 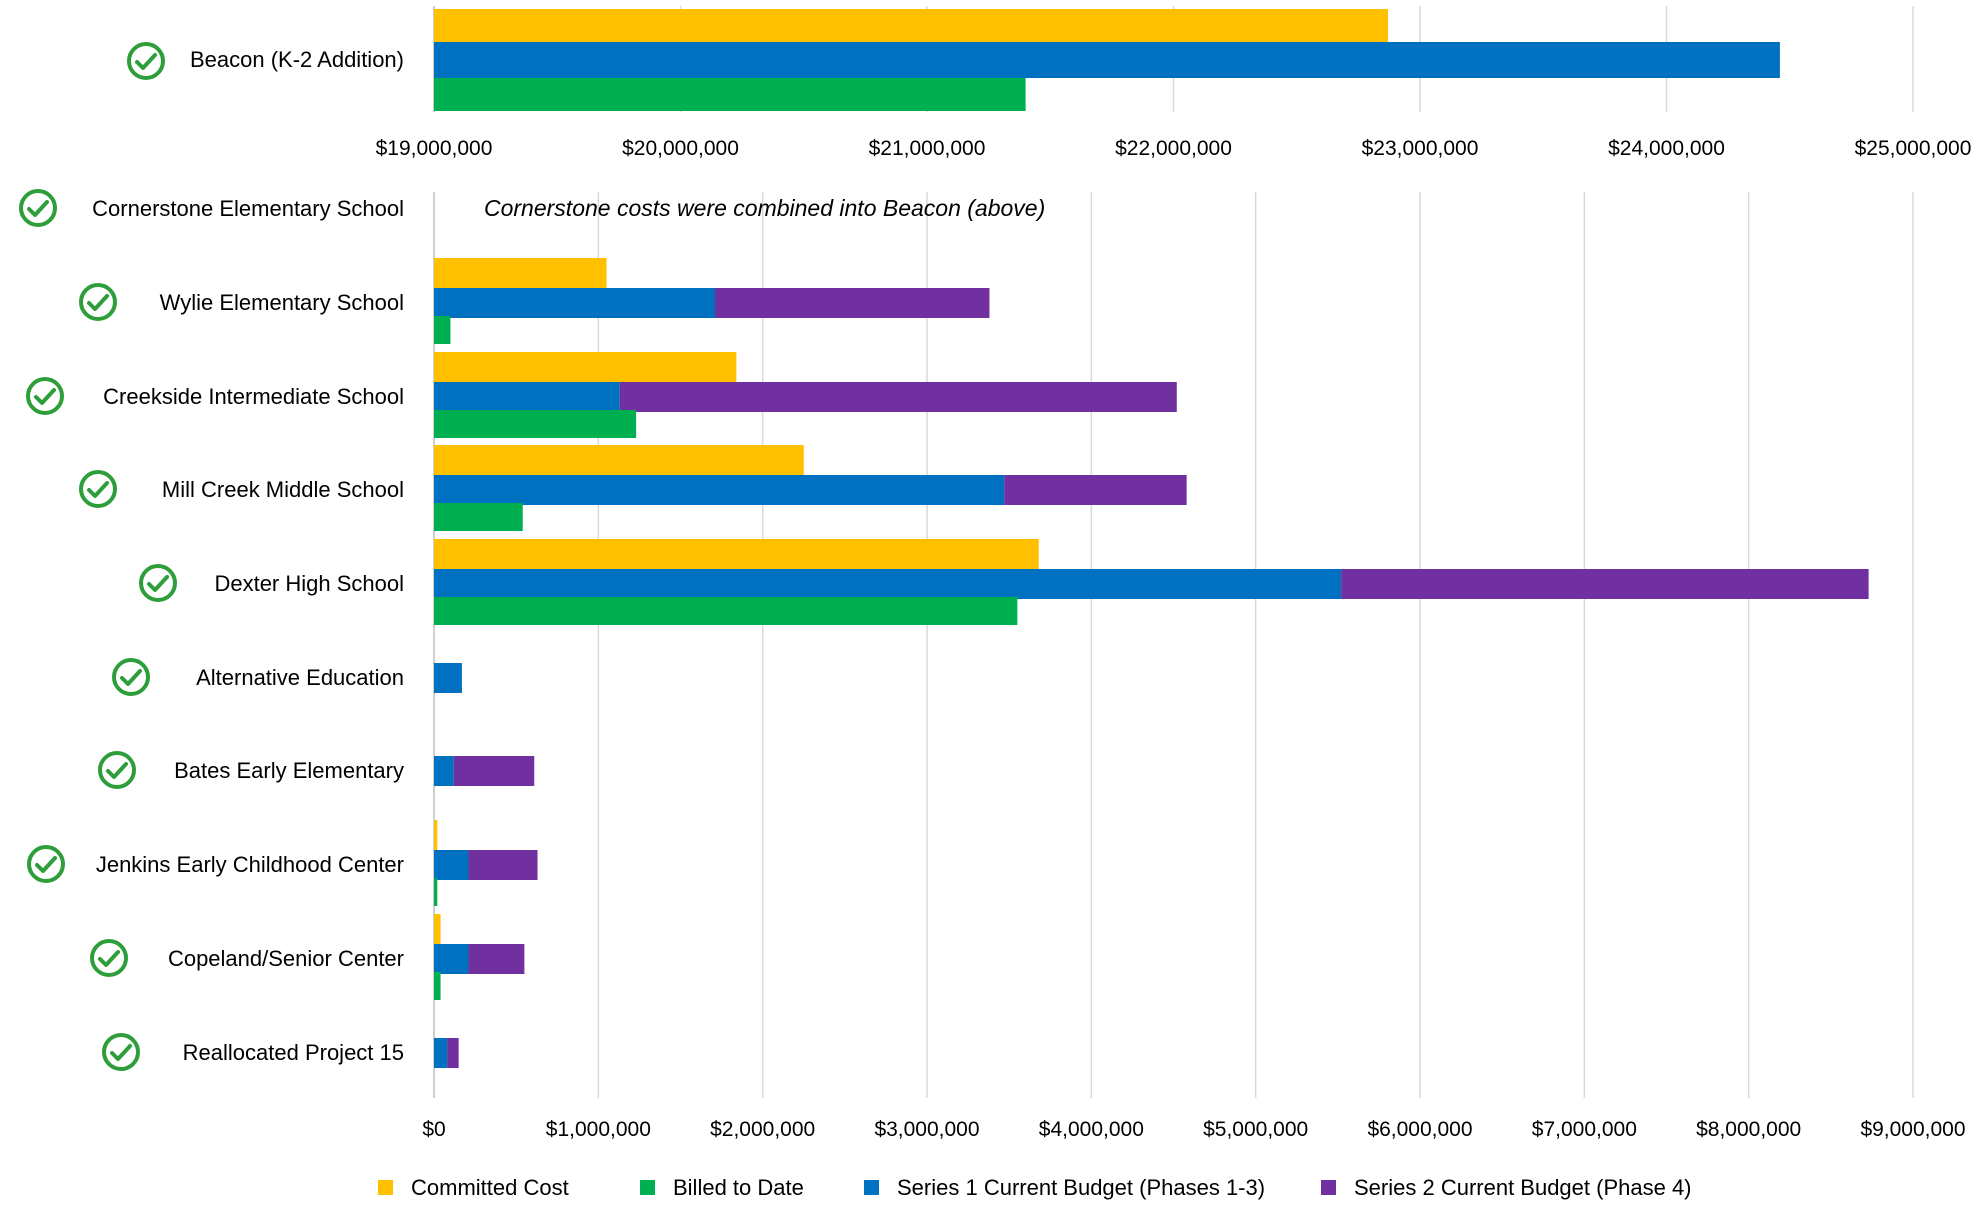 I want to click on category-label: Bates Early Elementary, so click(x=289, y=770).